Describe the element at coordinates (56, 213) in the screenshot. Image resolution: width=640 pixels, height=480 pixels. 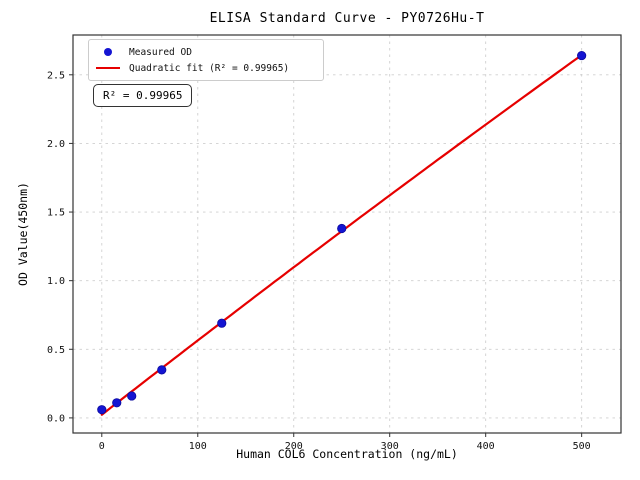
I see `y-tick-label: 1.5` at that location.